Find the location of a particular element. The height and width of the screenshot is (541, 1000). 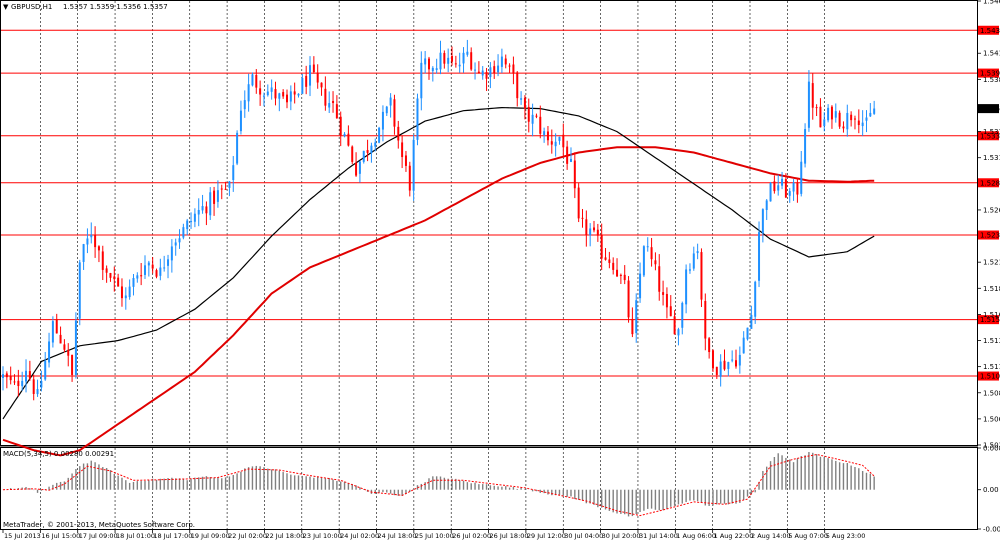

time-tick-label: 24 Jul 18:00 is located at coordinates (397, 536).